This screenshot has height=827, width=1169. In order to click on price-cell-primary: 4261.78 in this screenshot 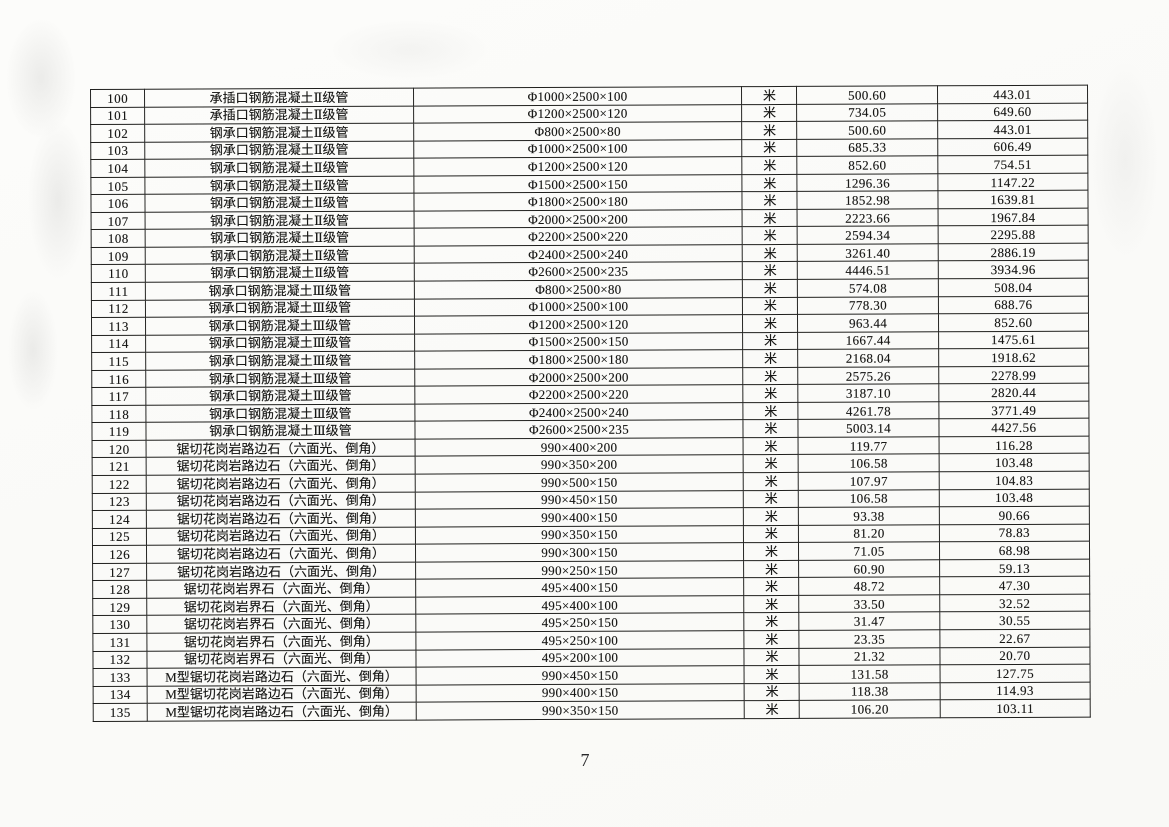, I will do `click(868, 410)`.